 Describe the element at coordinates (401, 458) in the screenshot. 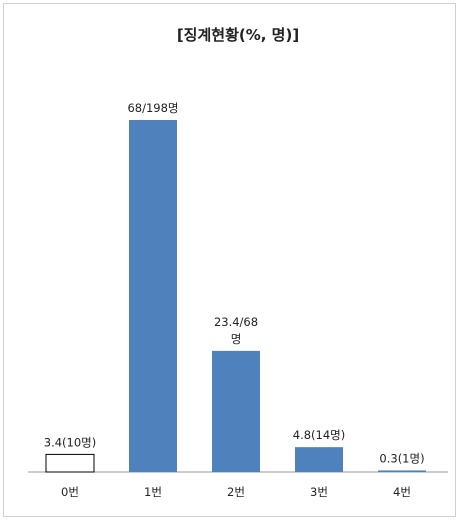

I see `data-label-4: 0.3(1명)` at that location.